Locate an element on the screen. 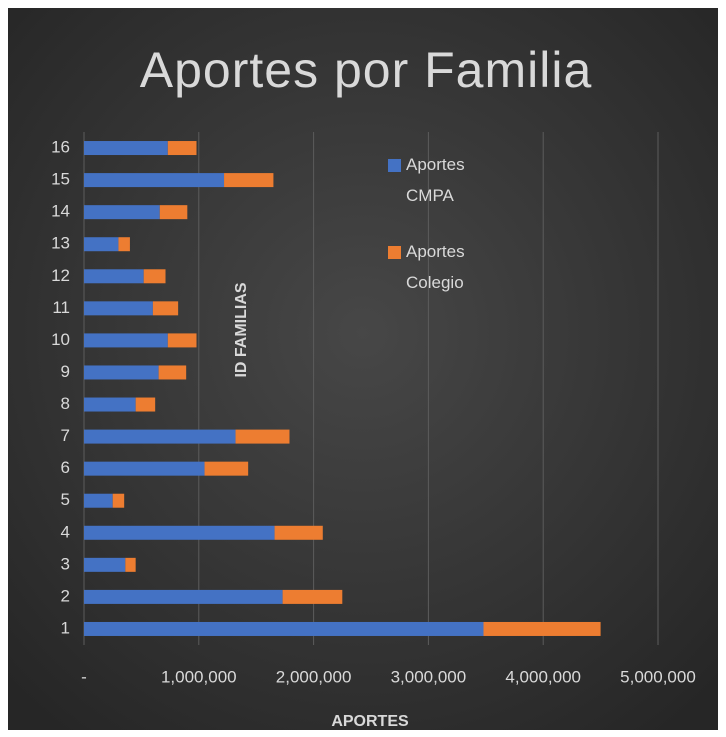 This screenshot has height=737, width=726. y-tick-label: 13 is located at coordinates (60, 243).